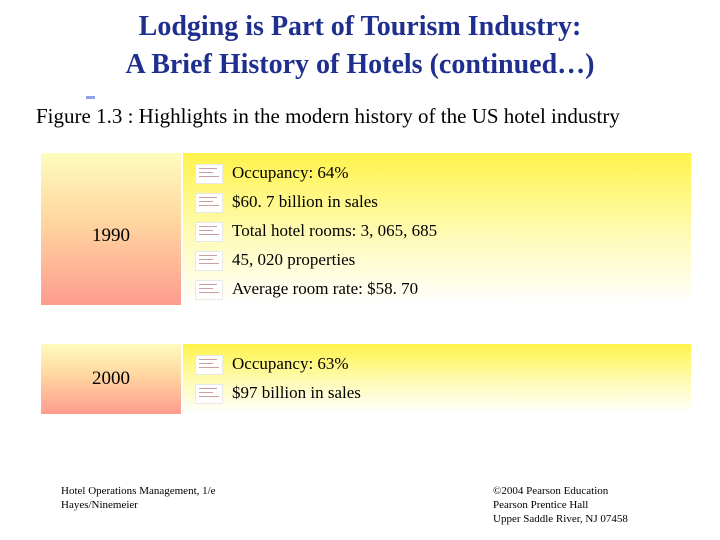  What do you see at coordinates (541, 505) in the screenshot?
I see `footer-publisher: Pearson Prentice Hall` at bounding box center [541, 505].